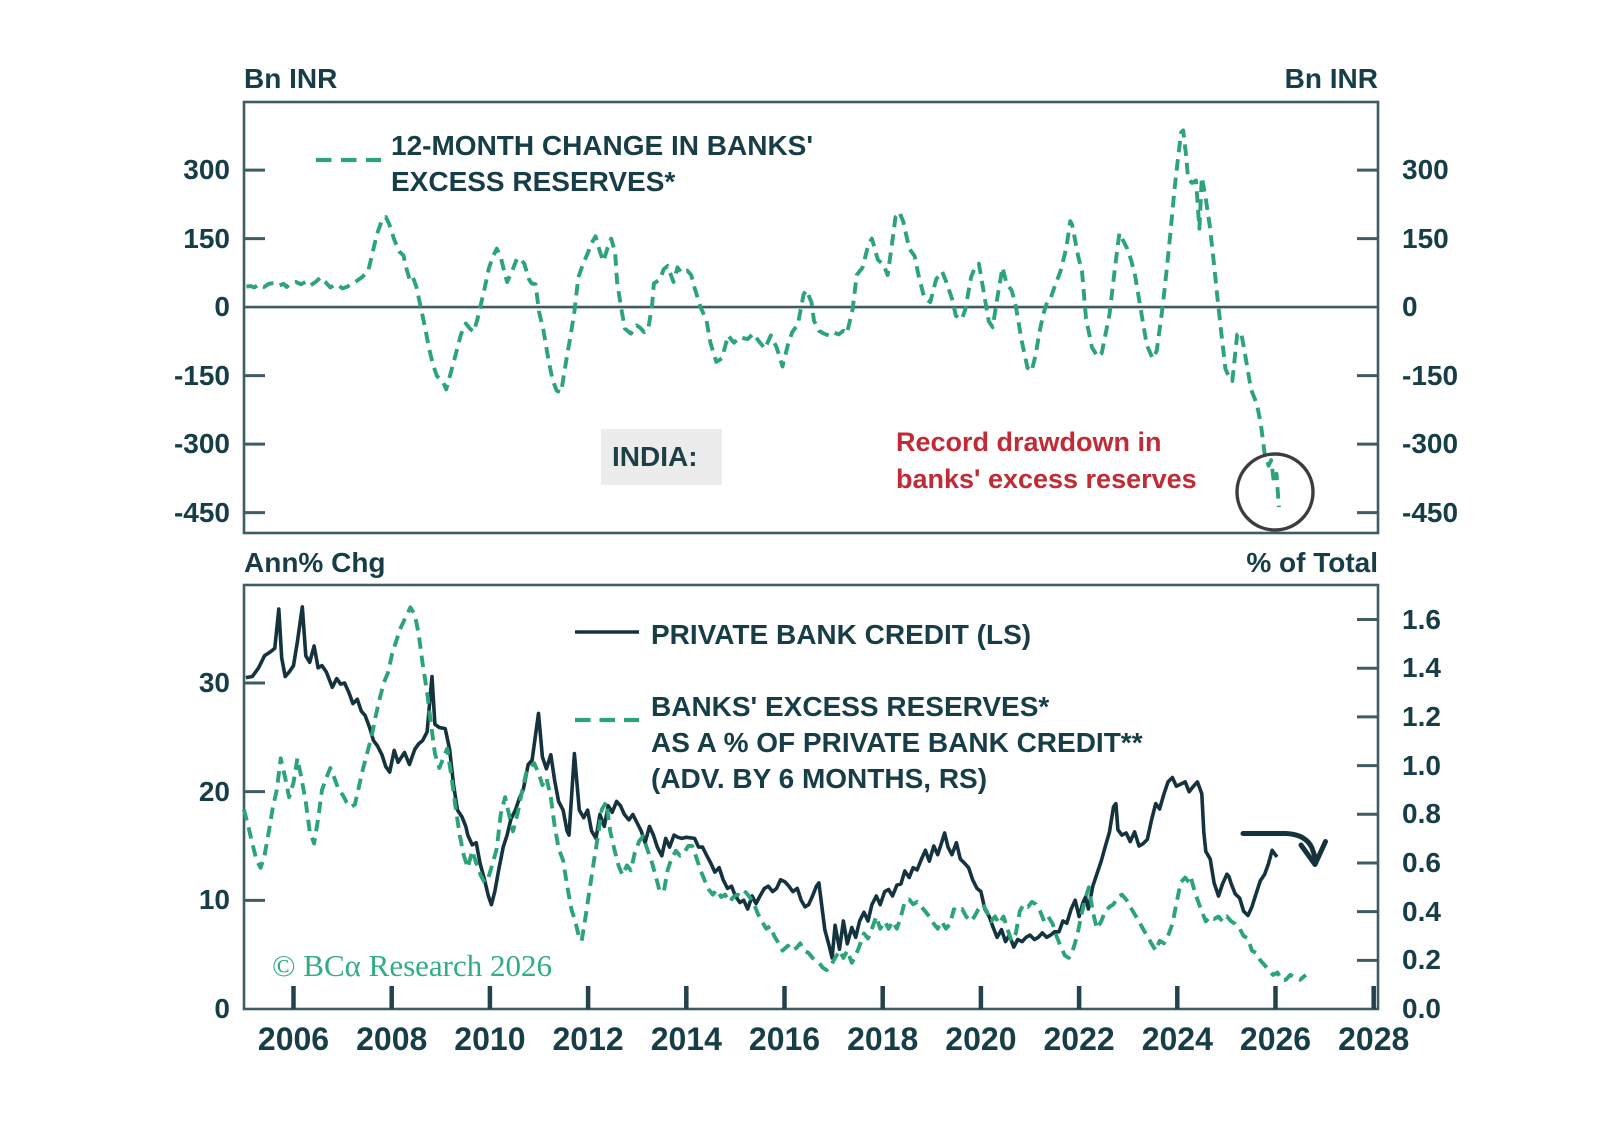 The height and width of the screenshot is (1144, 1598). I want to click on x-axis-year-label: 2022, so click(1079, 1039).